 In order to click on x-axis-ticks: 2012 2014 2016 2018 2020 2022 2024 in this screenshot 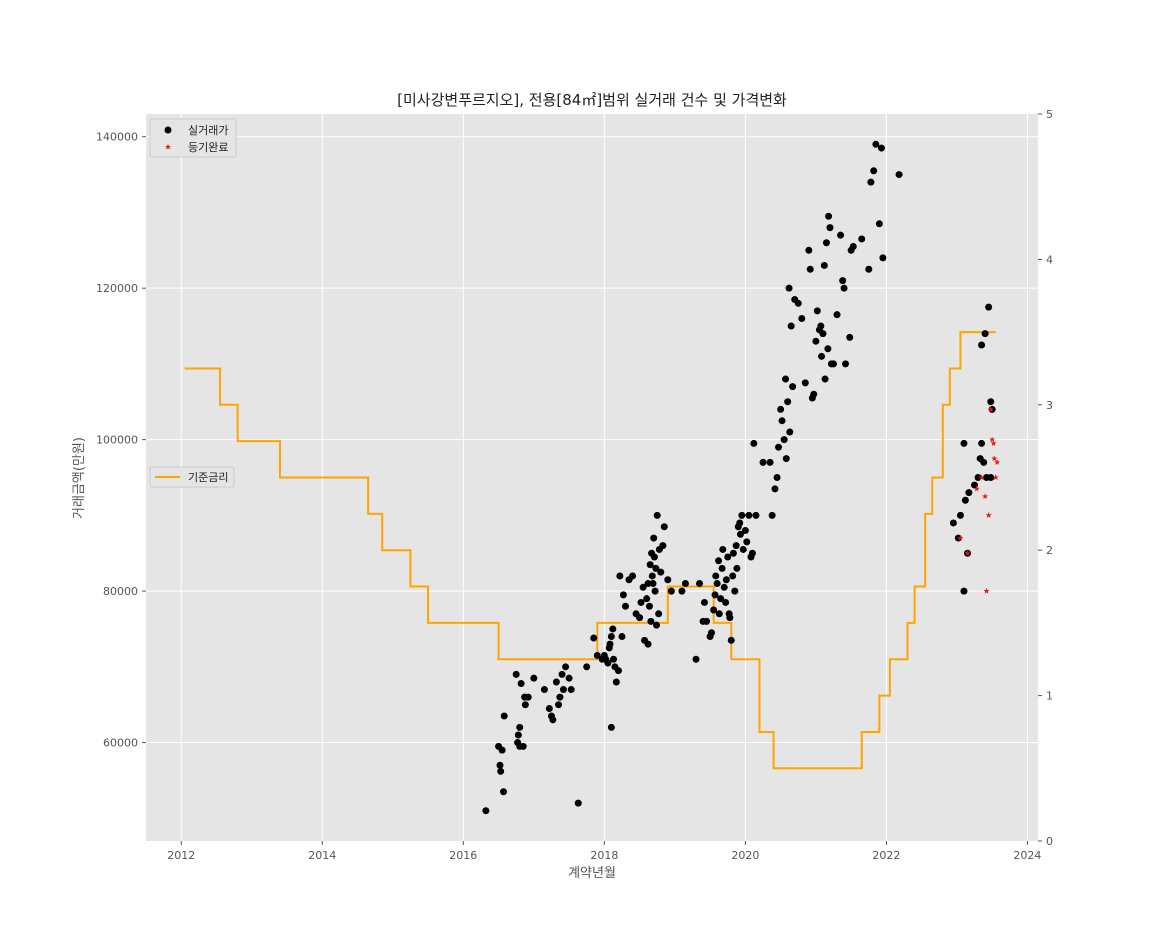, I will do `click(604, 851)`.